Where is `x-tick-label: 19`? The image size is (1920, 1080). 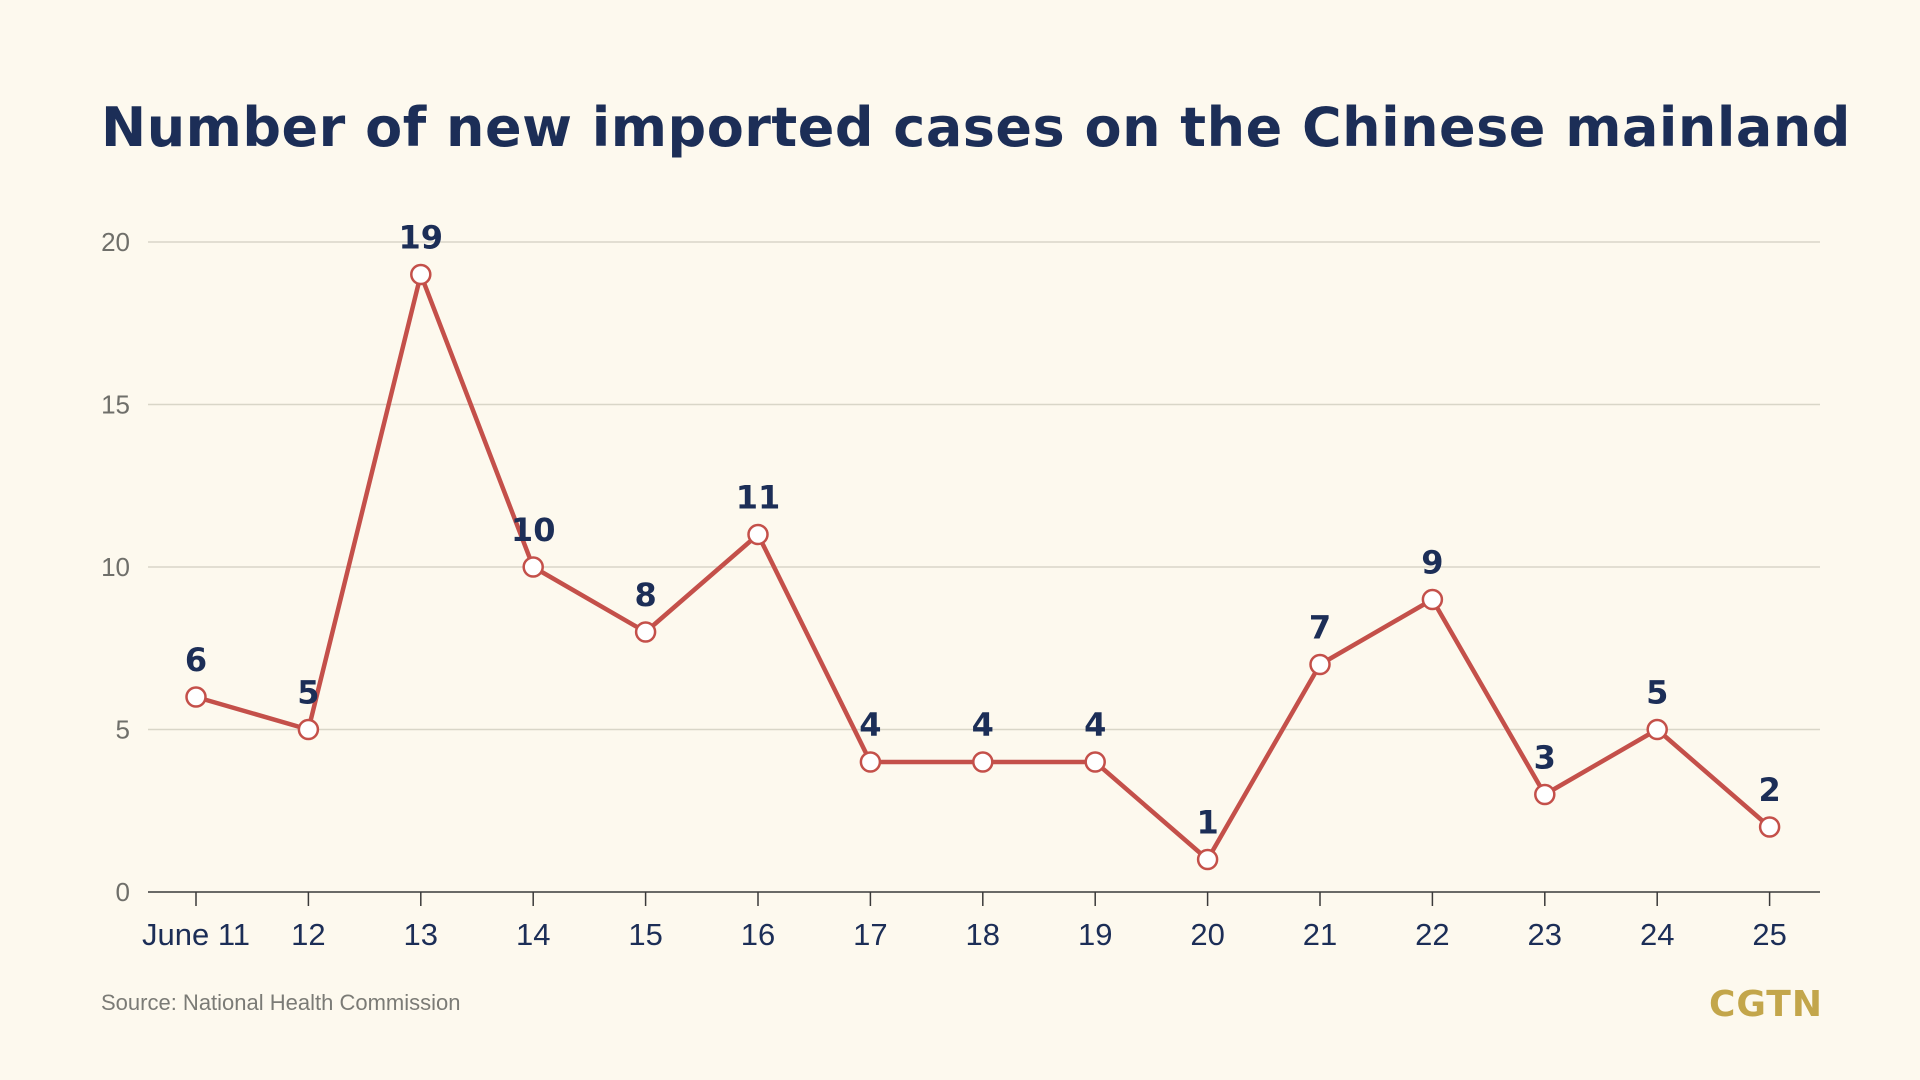
x-tick-label: 19 is located at coordinates (1095, 934).